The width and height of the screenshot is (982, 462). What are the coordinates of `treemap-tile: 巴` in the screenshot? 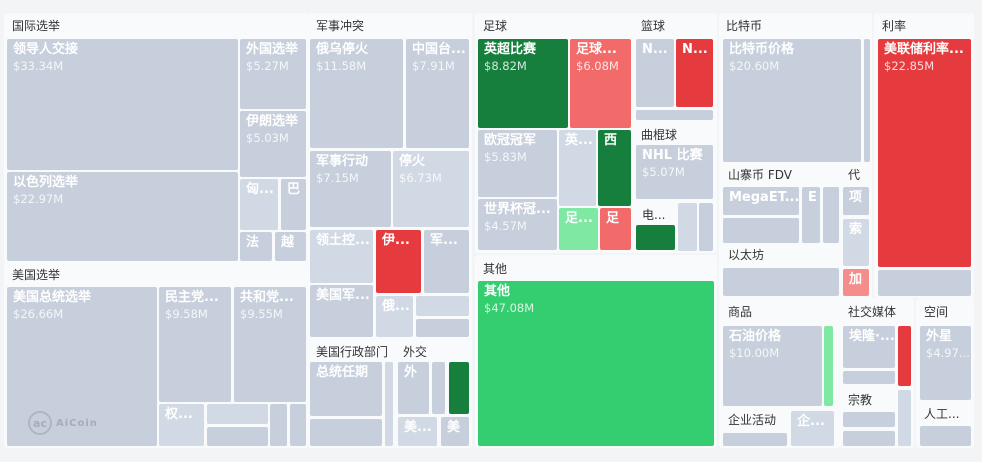 It's located at (293, 204).